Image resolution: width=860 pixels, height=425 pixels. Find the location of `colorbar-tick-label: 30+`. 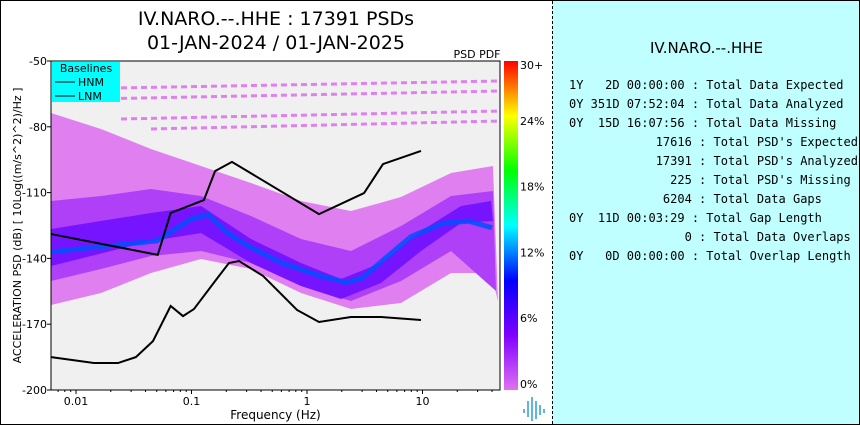

colorbar-tick-label: 30+ is located at coordinates (531, 65).